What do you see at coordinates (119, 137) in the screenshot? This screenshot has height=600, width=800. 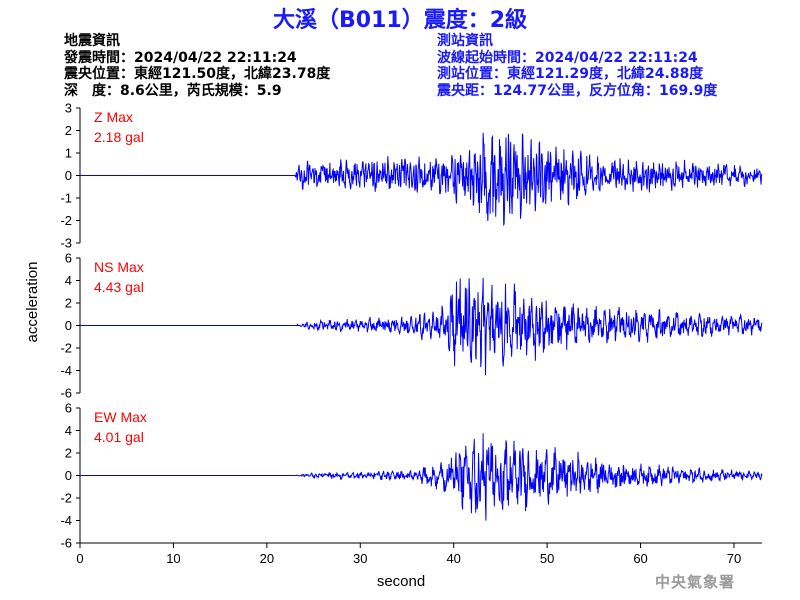 I see `max-value-z: 2.18 gal` at bounding box center [119, 137].